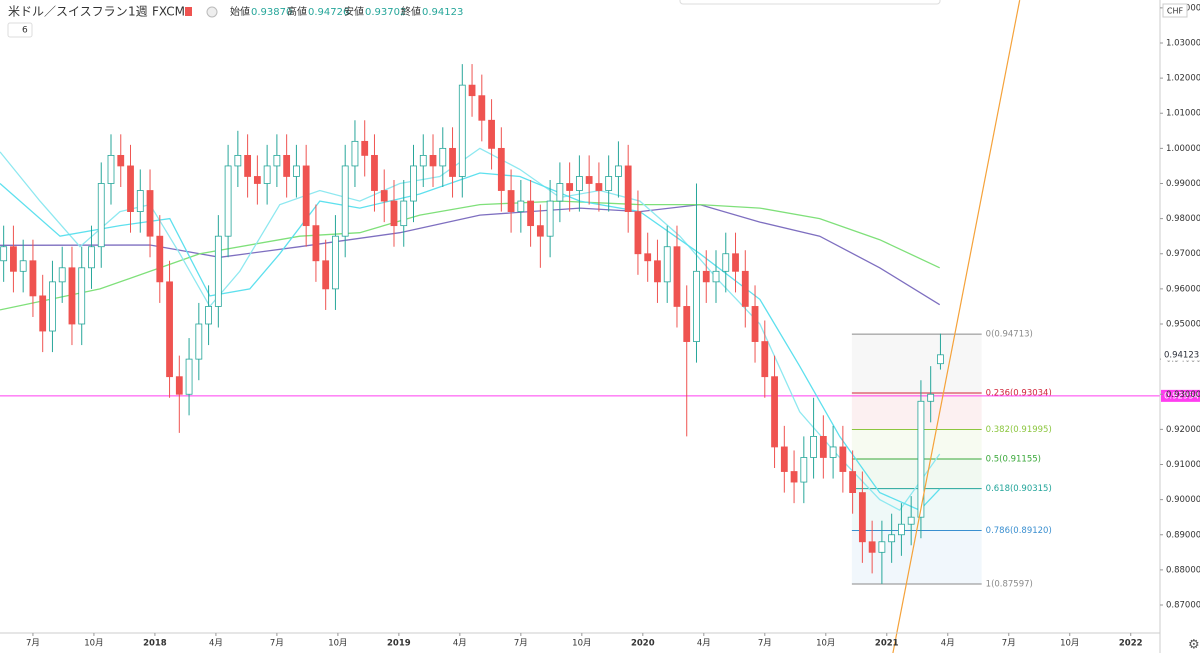 Image resolution: width=1200 pixels, height=653 pixels. I want to click on last-price-tag, so click(1180, 354).